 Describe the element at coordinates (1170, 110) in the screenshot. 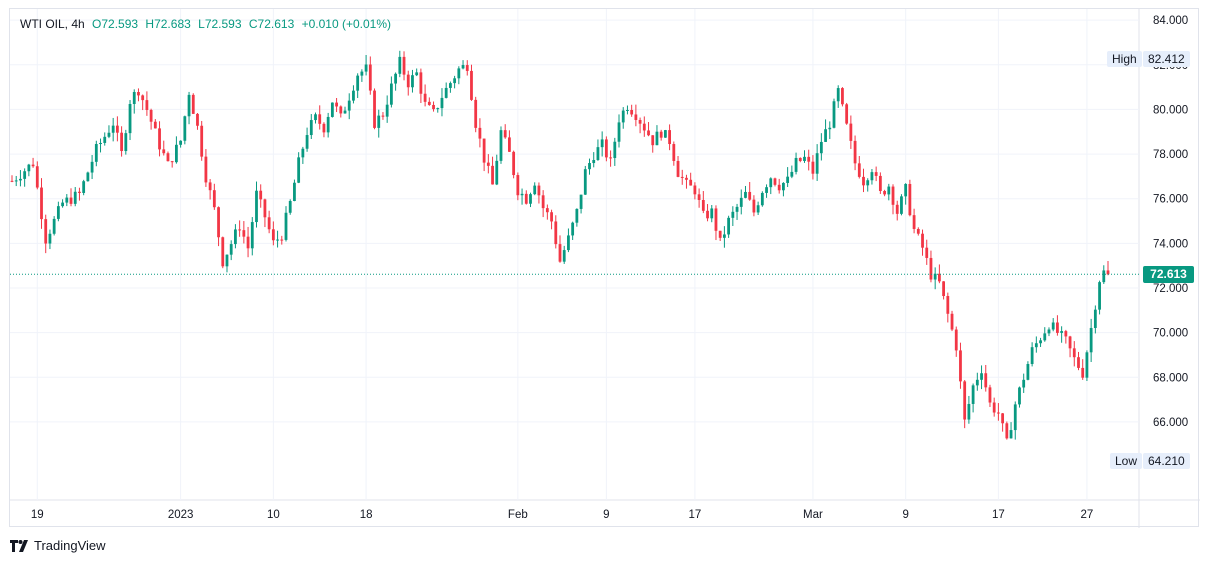

I see `y-tick-label: 80.000` at that location.